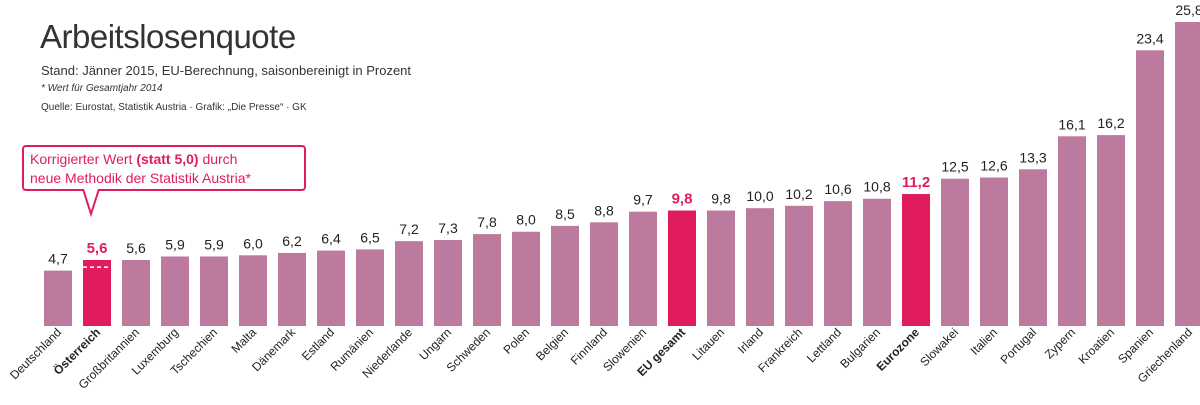 The image size is (1200, 405). Describe the element at coordinates (141, 178) in the screenshot. I see `callout-line-2: neue Methodik der Statistik Austria*` at that location.